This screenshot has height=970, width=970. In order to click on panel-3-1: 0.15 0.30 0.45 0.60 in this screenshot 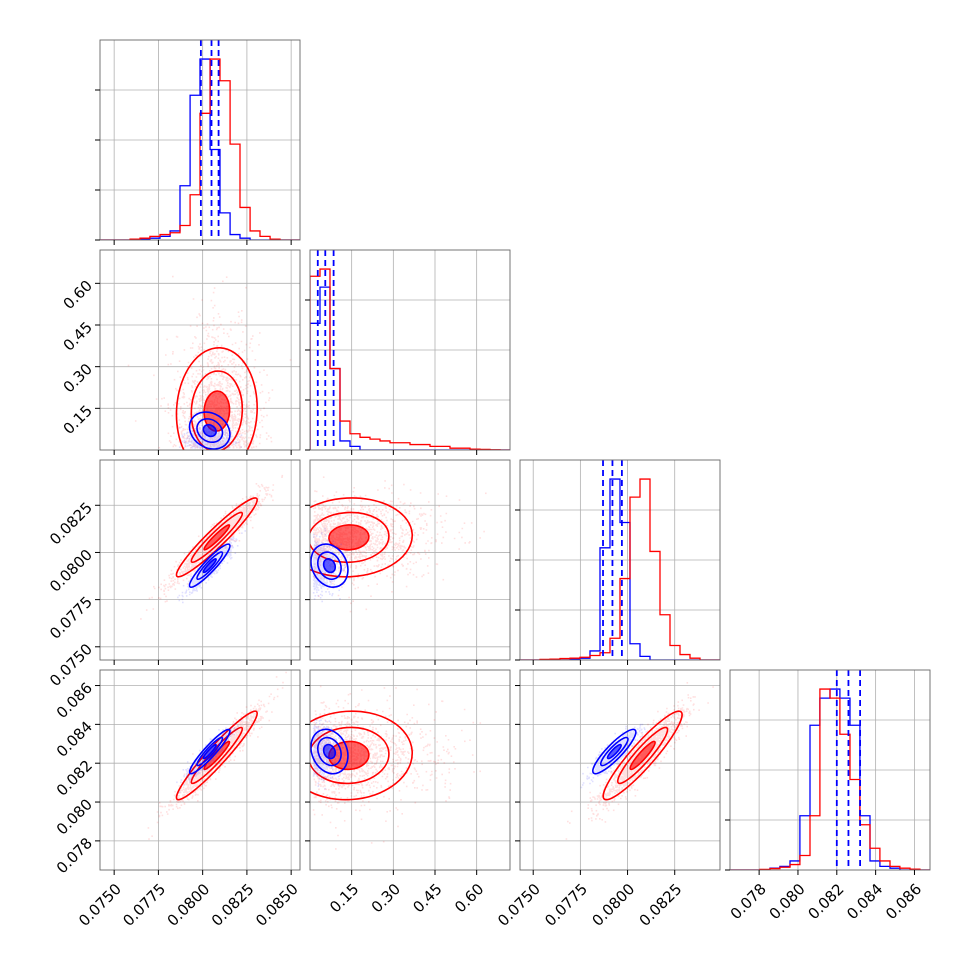, I will do `click(408, 792)`.